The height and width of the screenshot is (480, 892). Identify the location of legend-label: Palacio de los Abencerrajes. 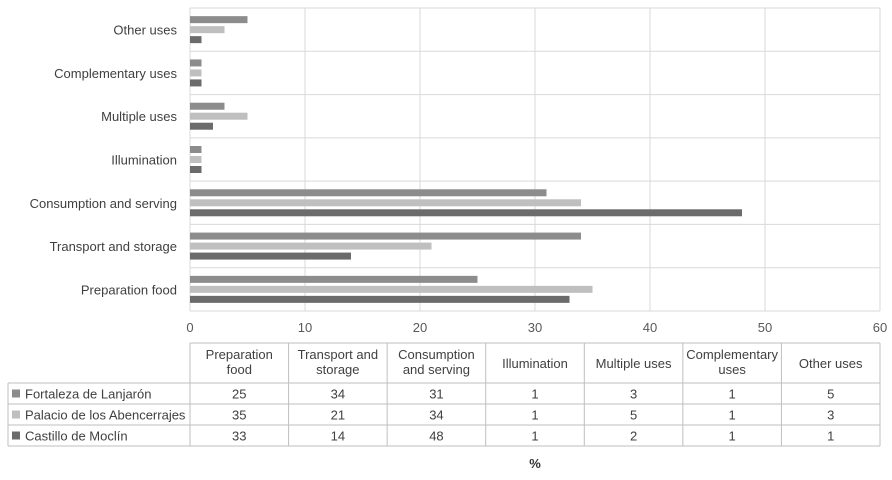
(105, 415).